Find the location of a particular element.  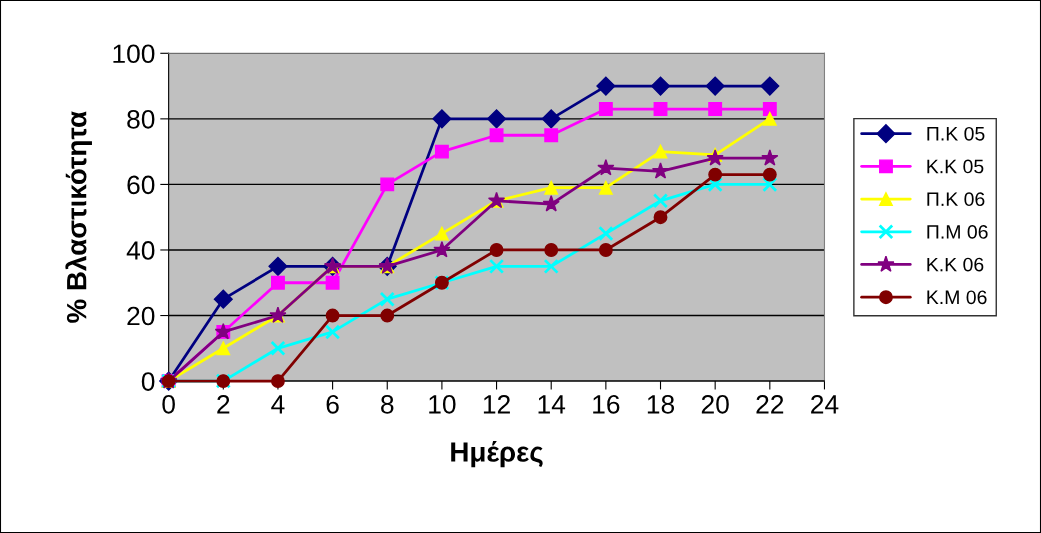

legend-label: Κ.Μ 06 is located at coordinates (957, 297).